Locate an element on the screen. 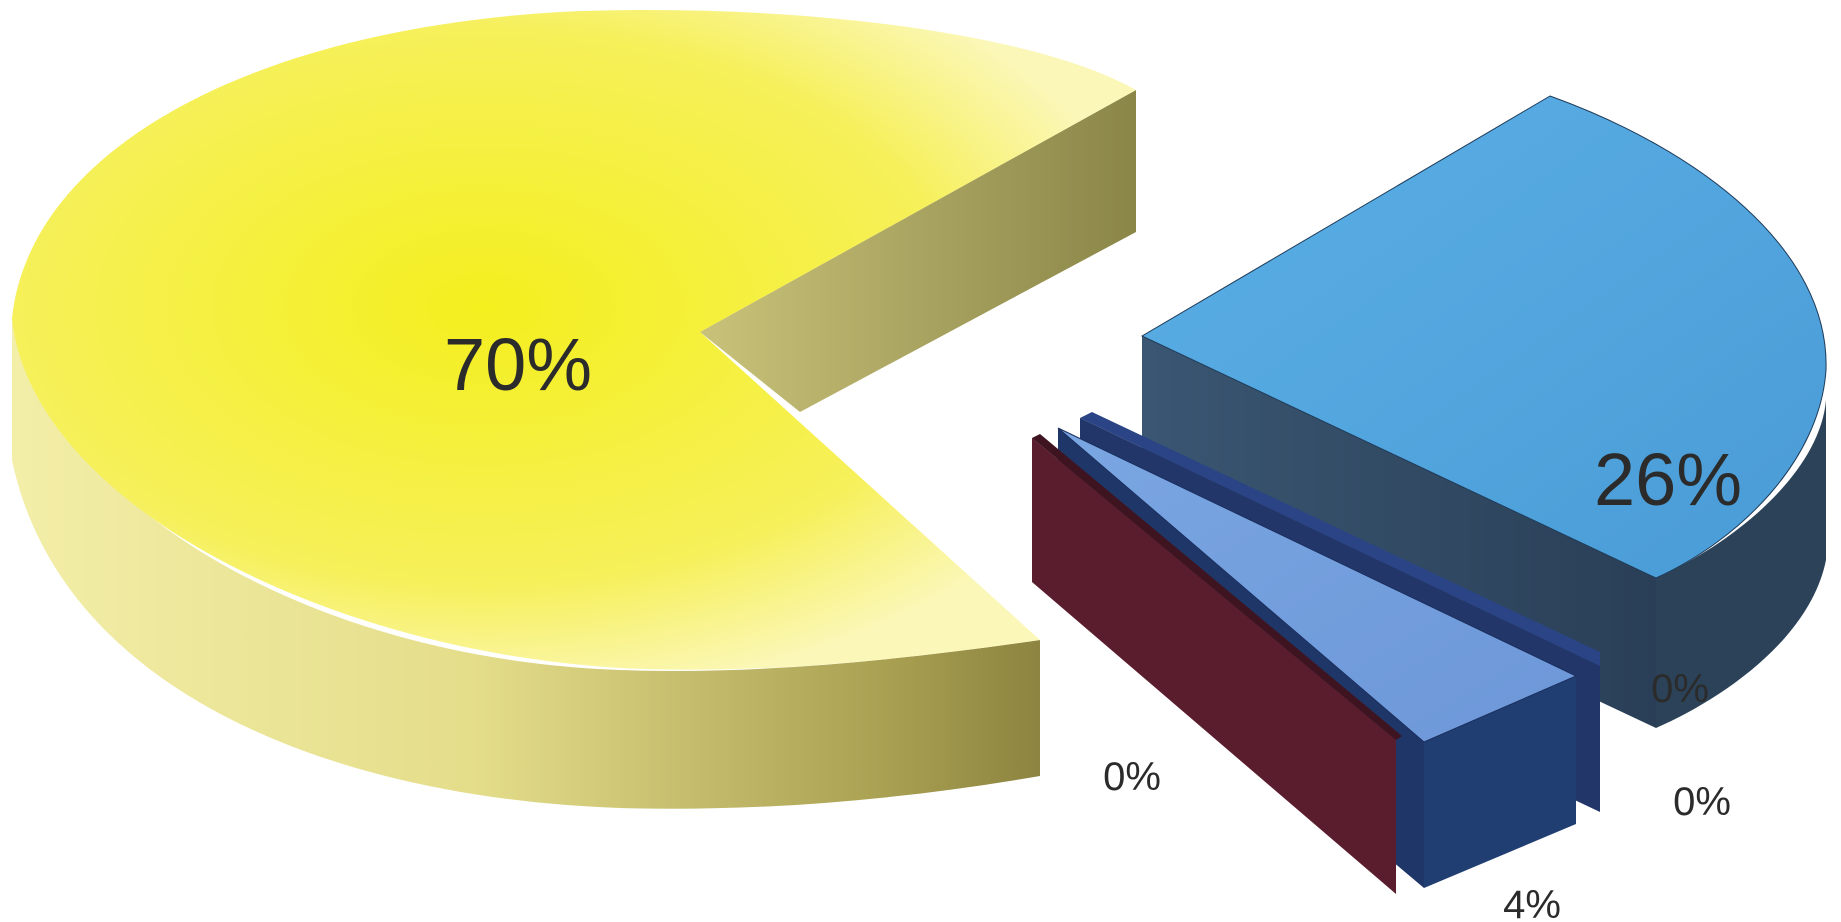 Image resolution: width=1841 pixels, height=922 pixels. slice-0-maroon-side is located at coordinates (1214, 666).